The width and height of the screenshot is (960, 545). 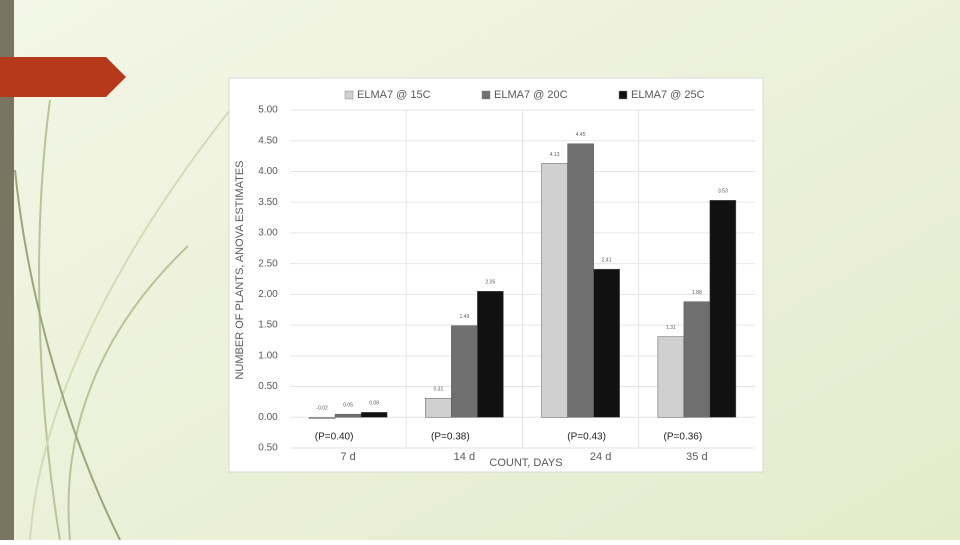 What do you see at coordinates (697, 293) in the screenshot?
I see `value-label: 1.88` at bounding box center [697, 293].